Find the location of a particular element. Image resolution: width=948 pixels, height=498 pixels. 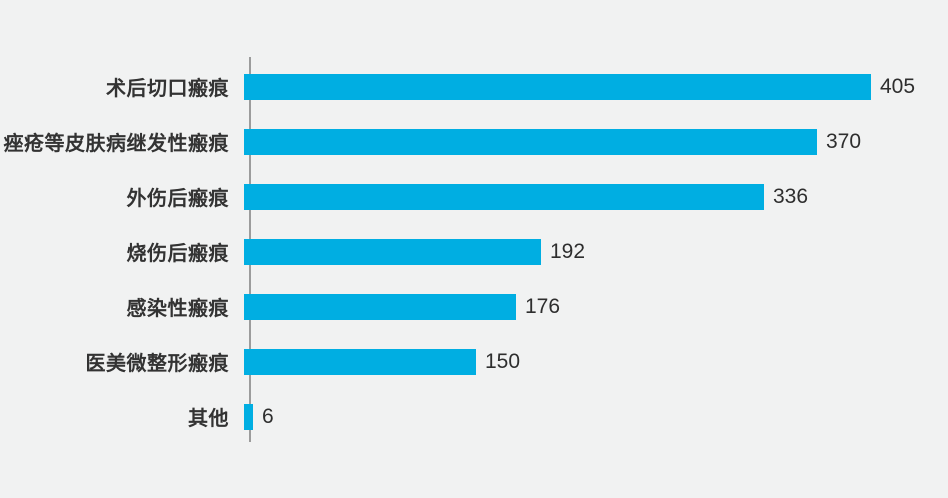

value-label: 150 is located at coordinates (503, 361).